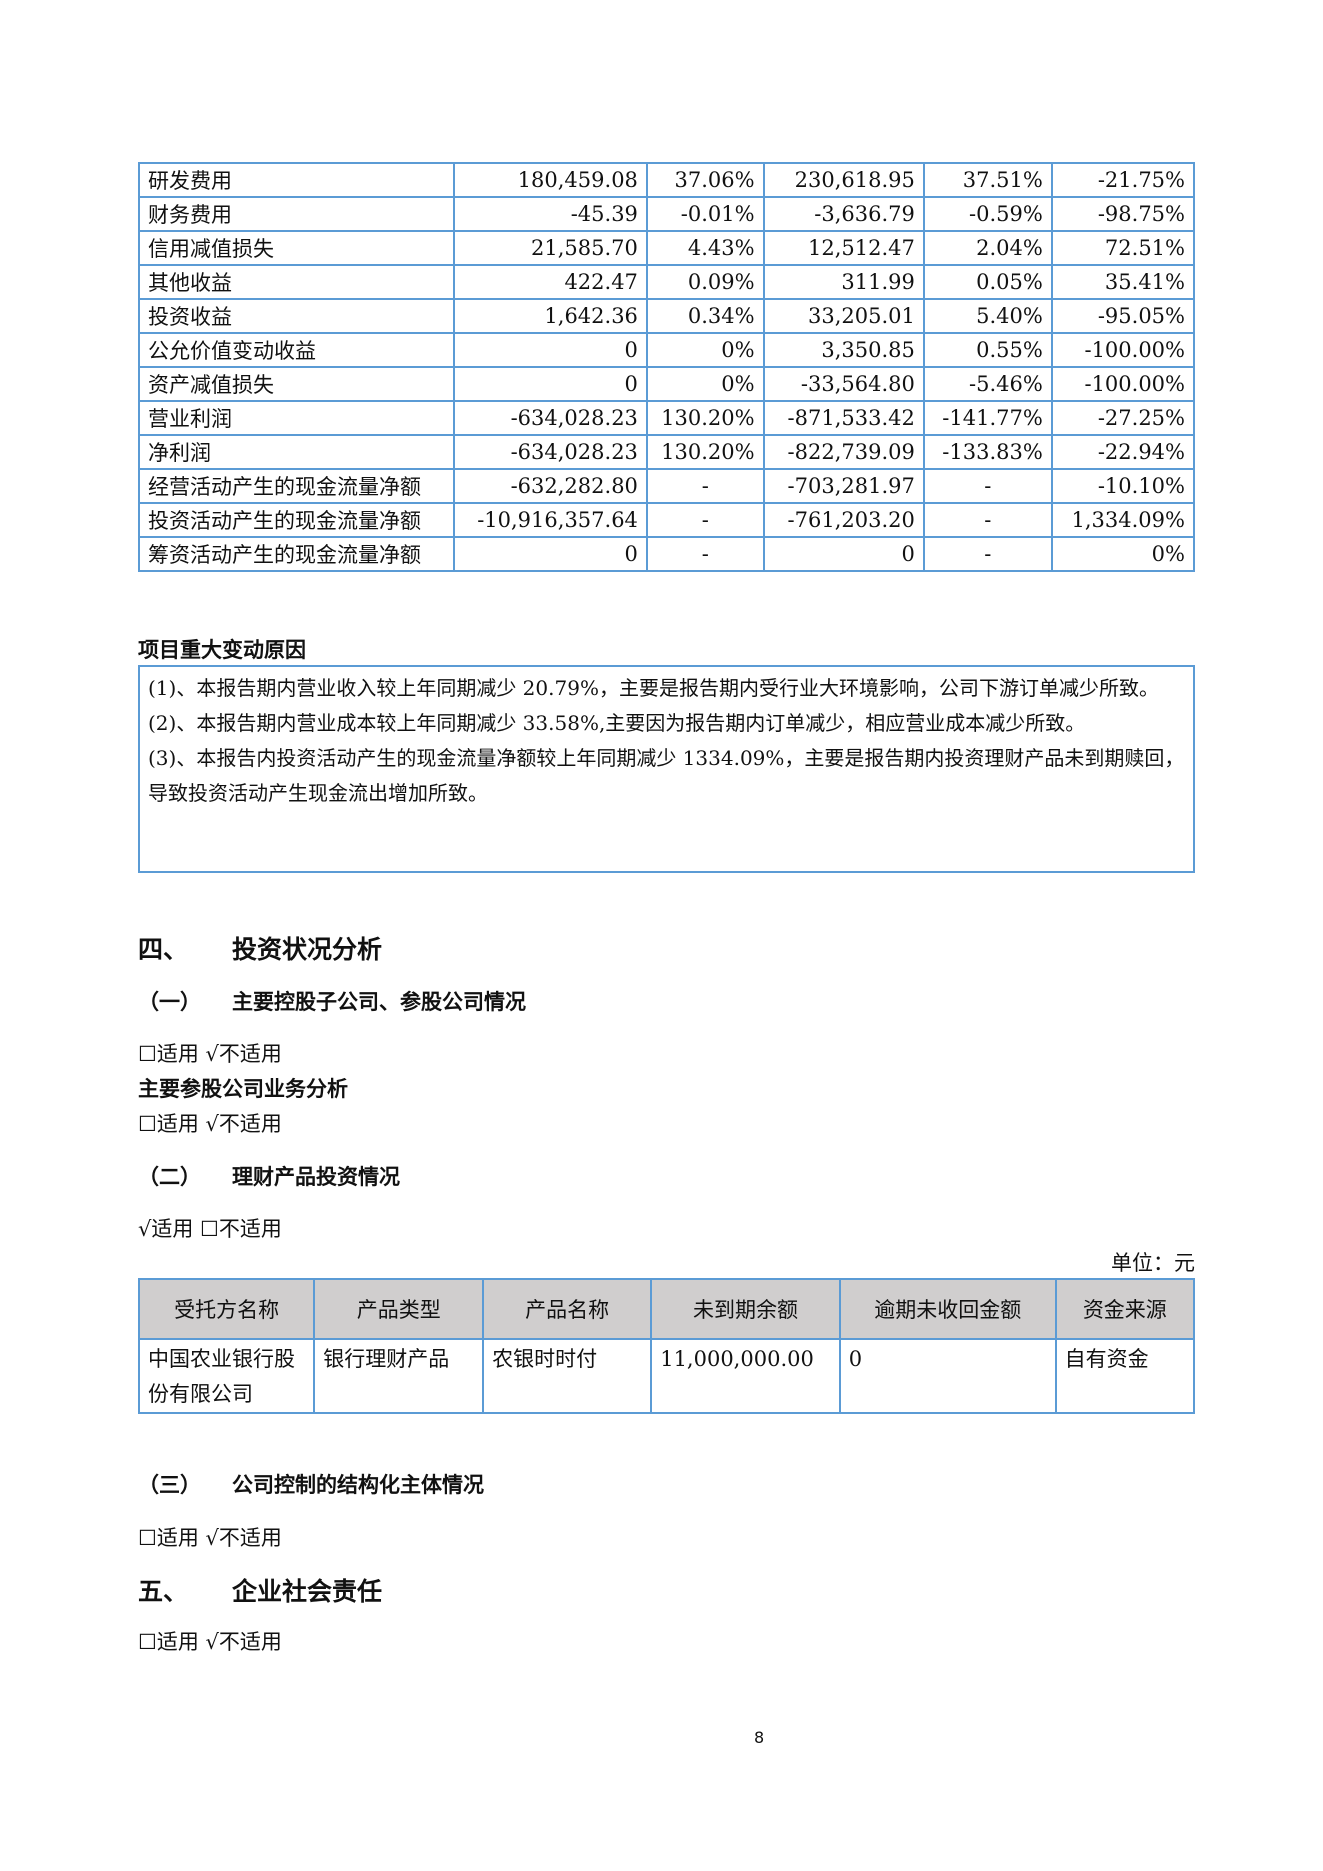 The height and width of the screenshot is (1871, 1323). I want to click on cell: 1,642.36, so click(550, 316).